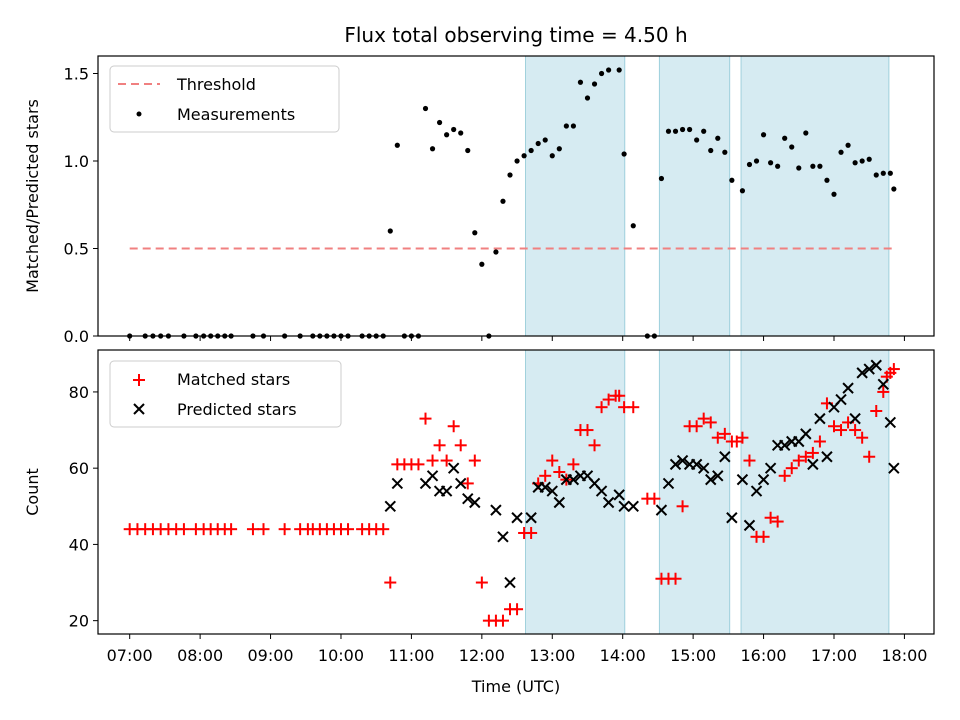 Image resolution: width=960 pixels, height=720 pixels. I want to click on x-tick-label: 18:00, so click(904, 655).